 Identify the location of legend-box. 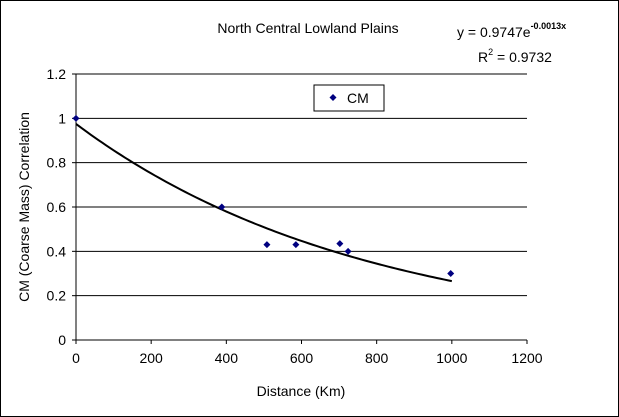
(349, 98).